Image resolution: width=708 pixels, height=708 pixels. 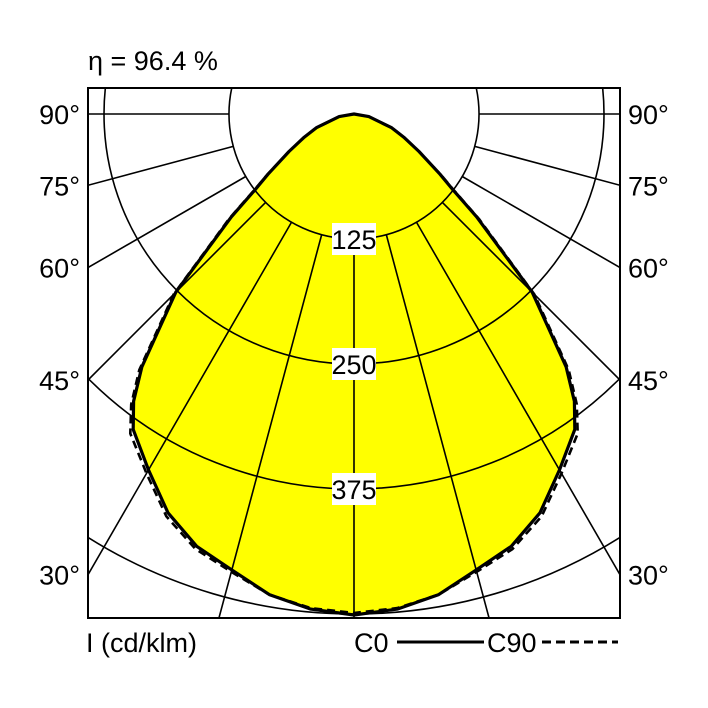 I want to click on radial-line--15, so click(x=270, y=426).